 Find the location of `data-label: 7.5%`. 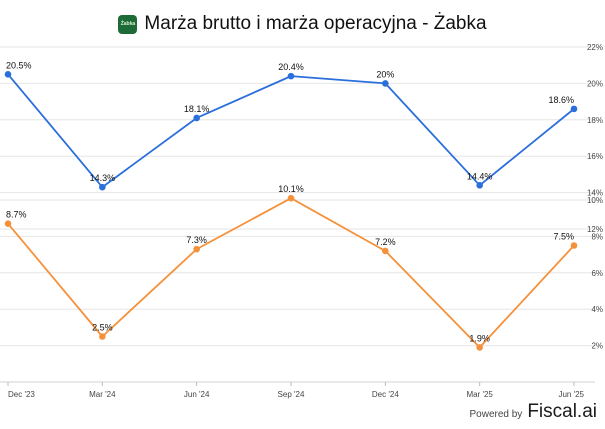

data-label: 7.5% is located at coordinates (563, 237).